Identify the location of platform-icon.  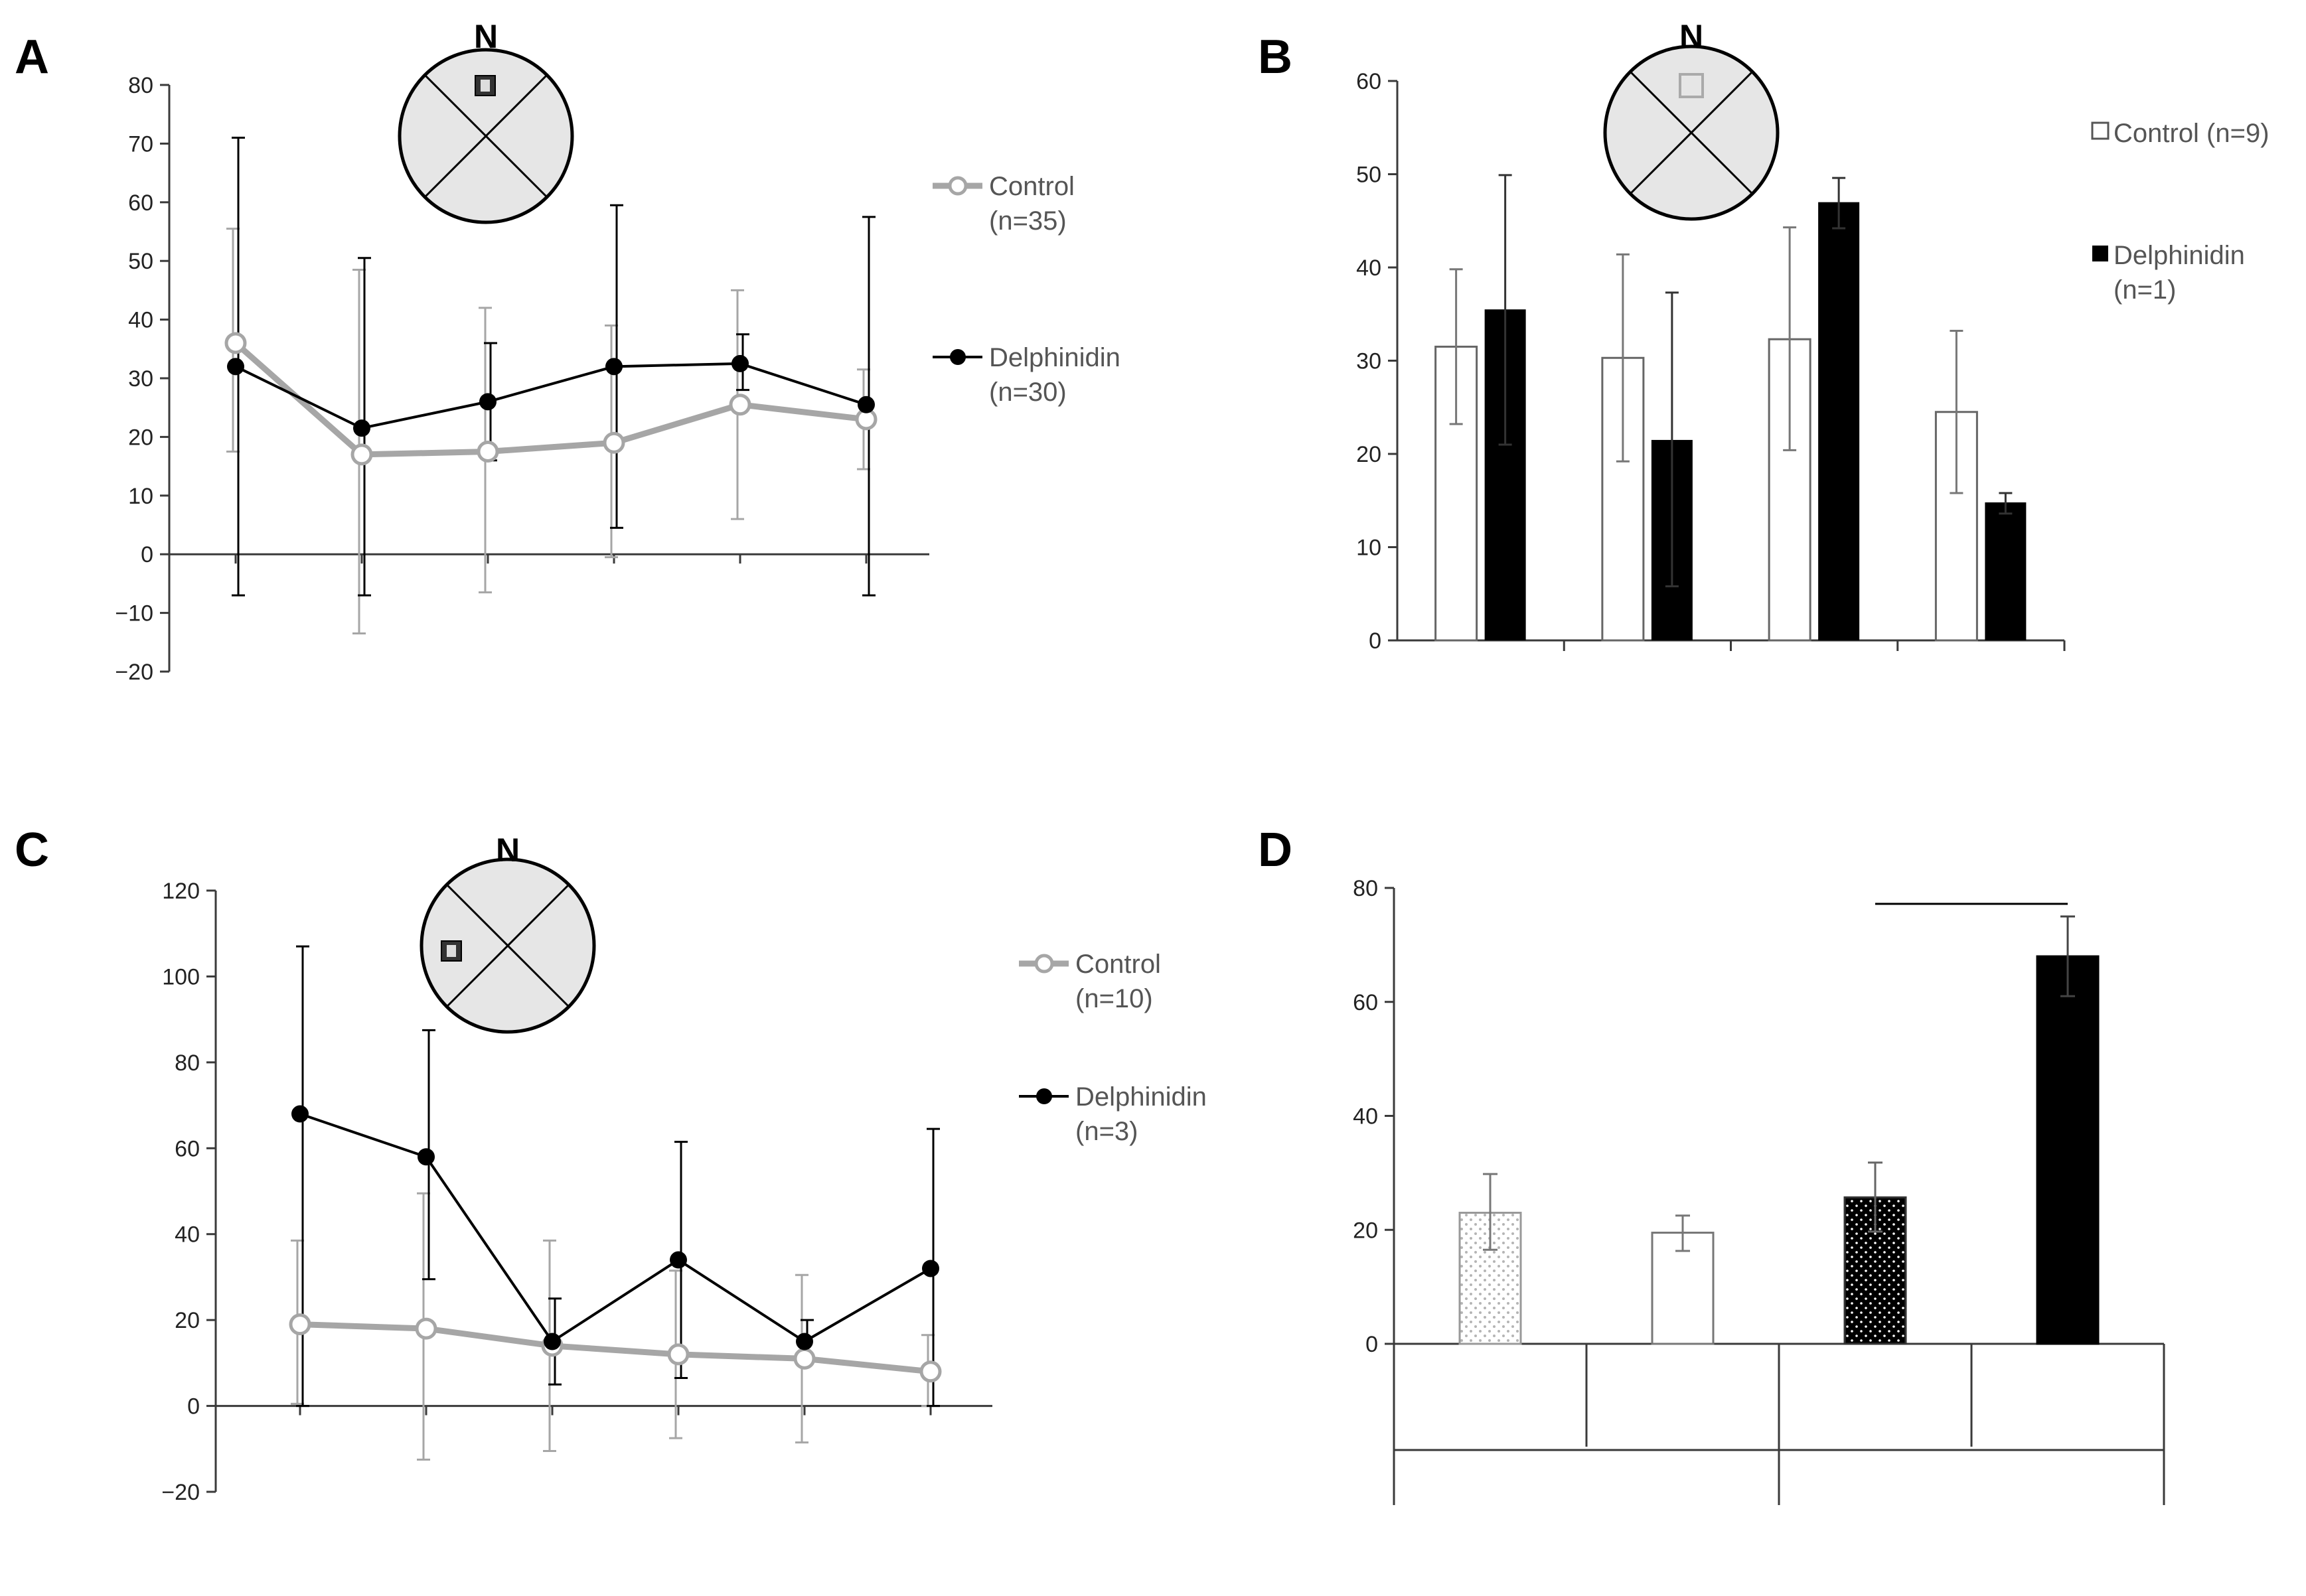
(452, 951).